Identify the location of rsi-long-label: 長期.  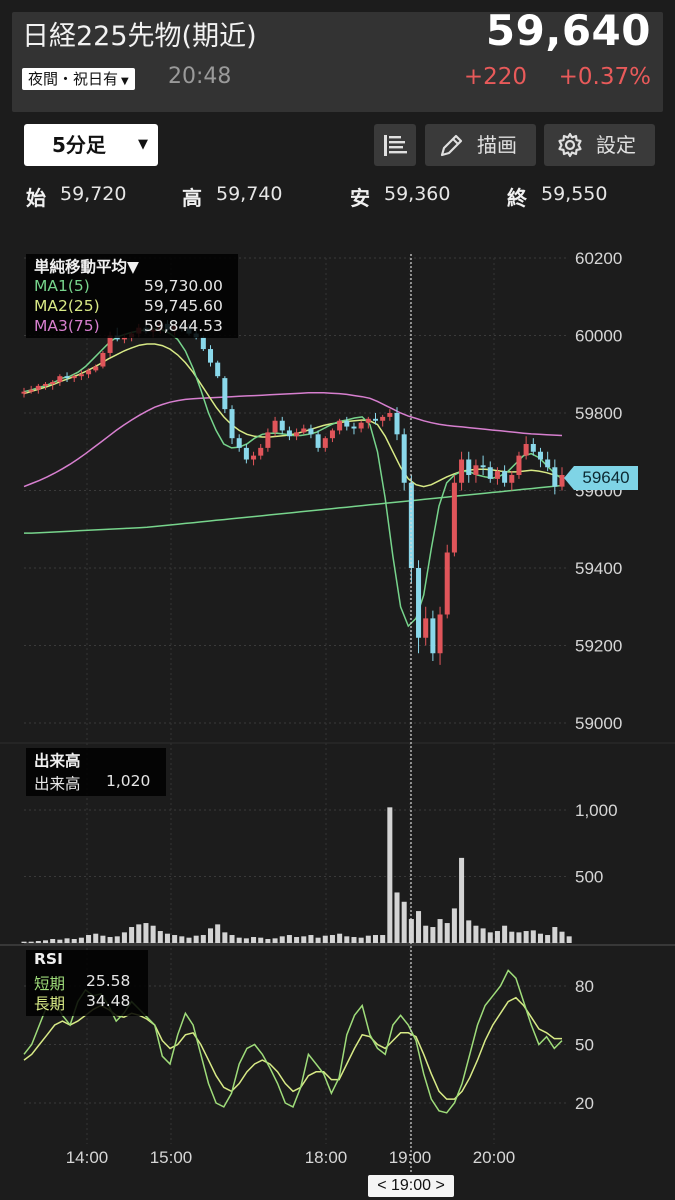
(50, 1004).